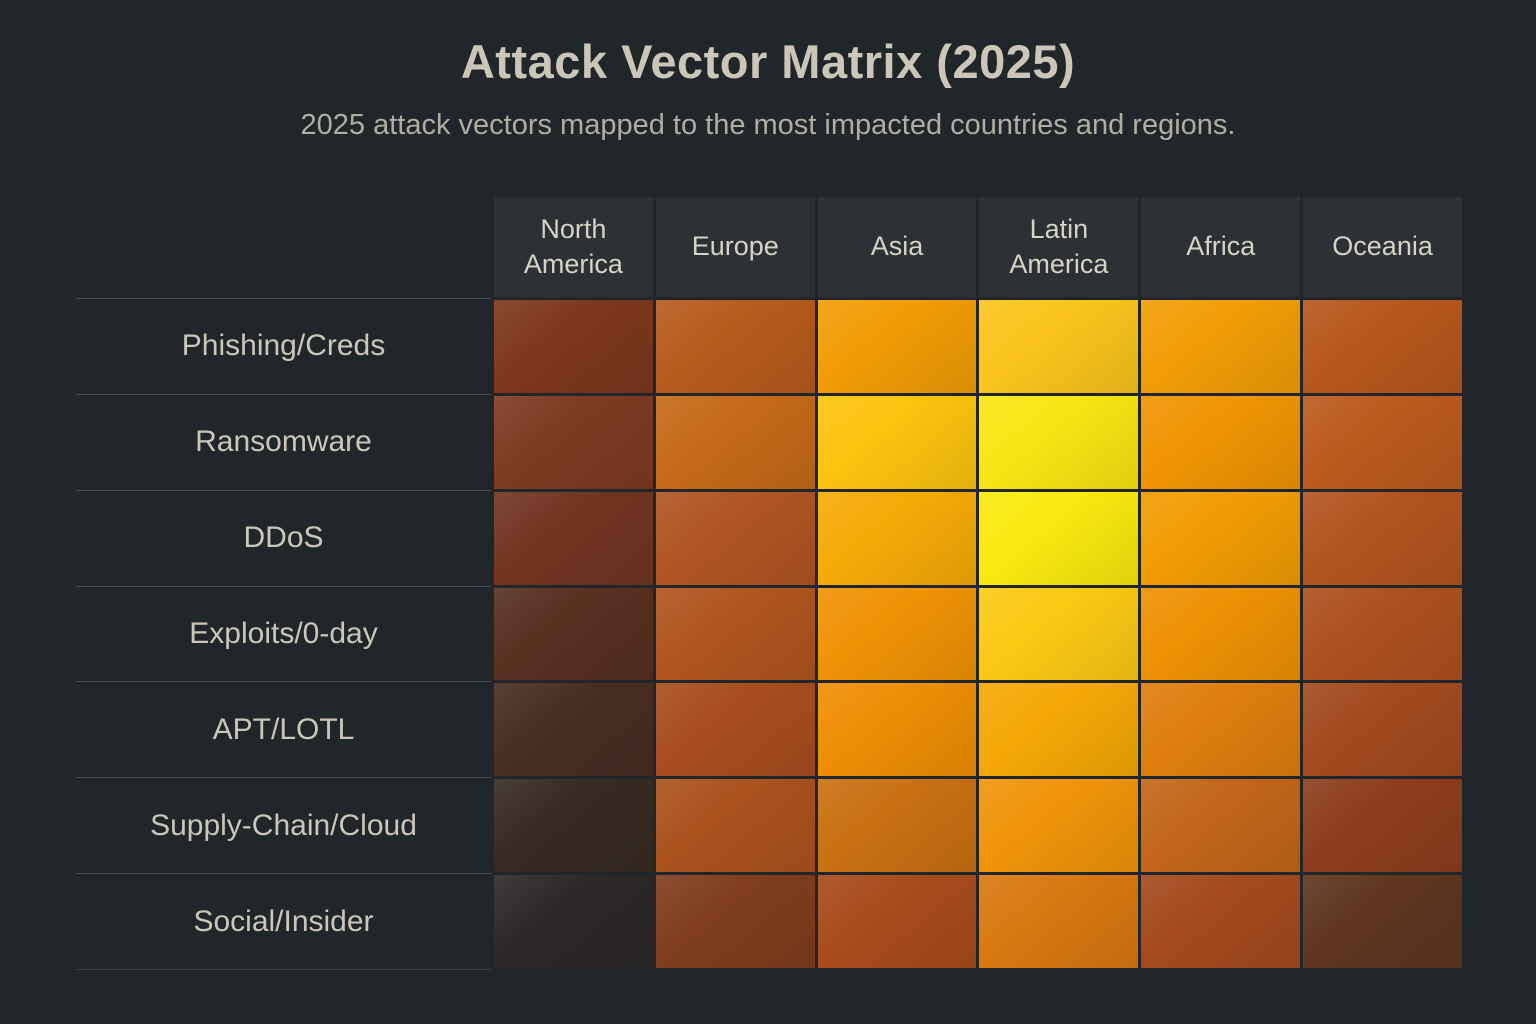  I want to click on heatmap-cell-ransomware-latin-america, so click(1059, 442).